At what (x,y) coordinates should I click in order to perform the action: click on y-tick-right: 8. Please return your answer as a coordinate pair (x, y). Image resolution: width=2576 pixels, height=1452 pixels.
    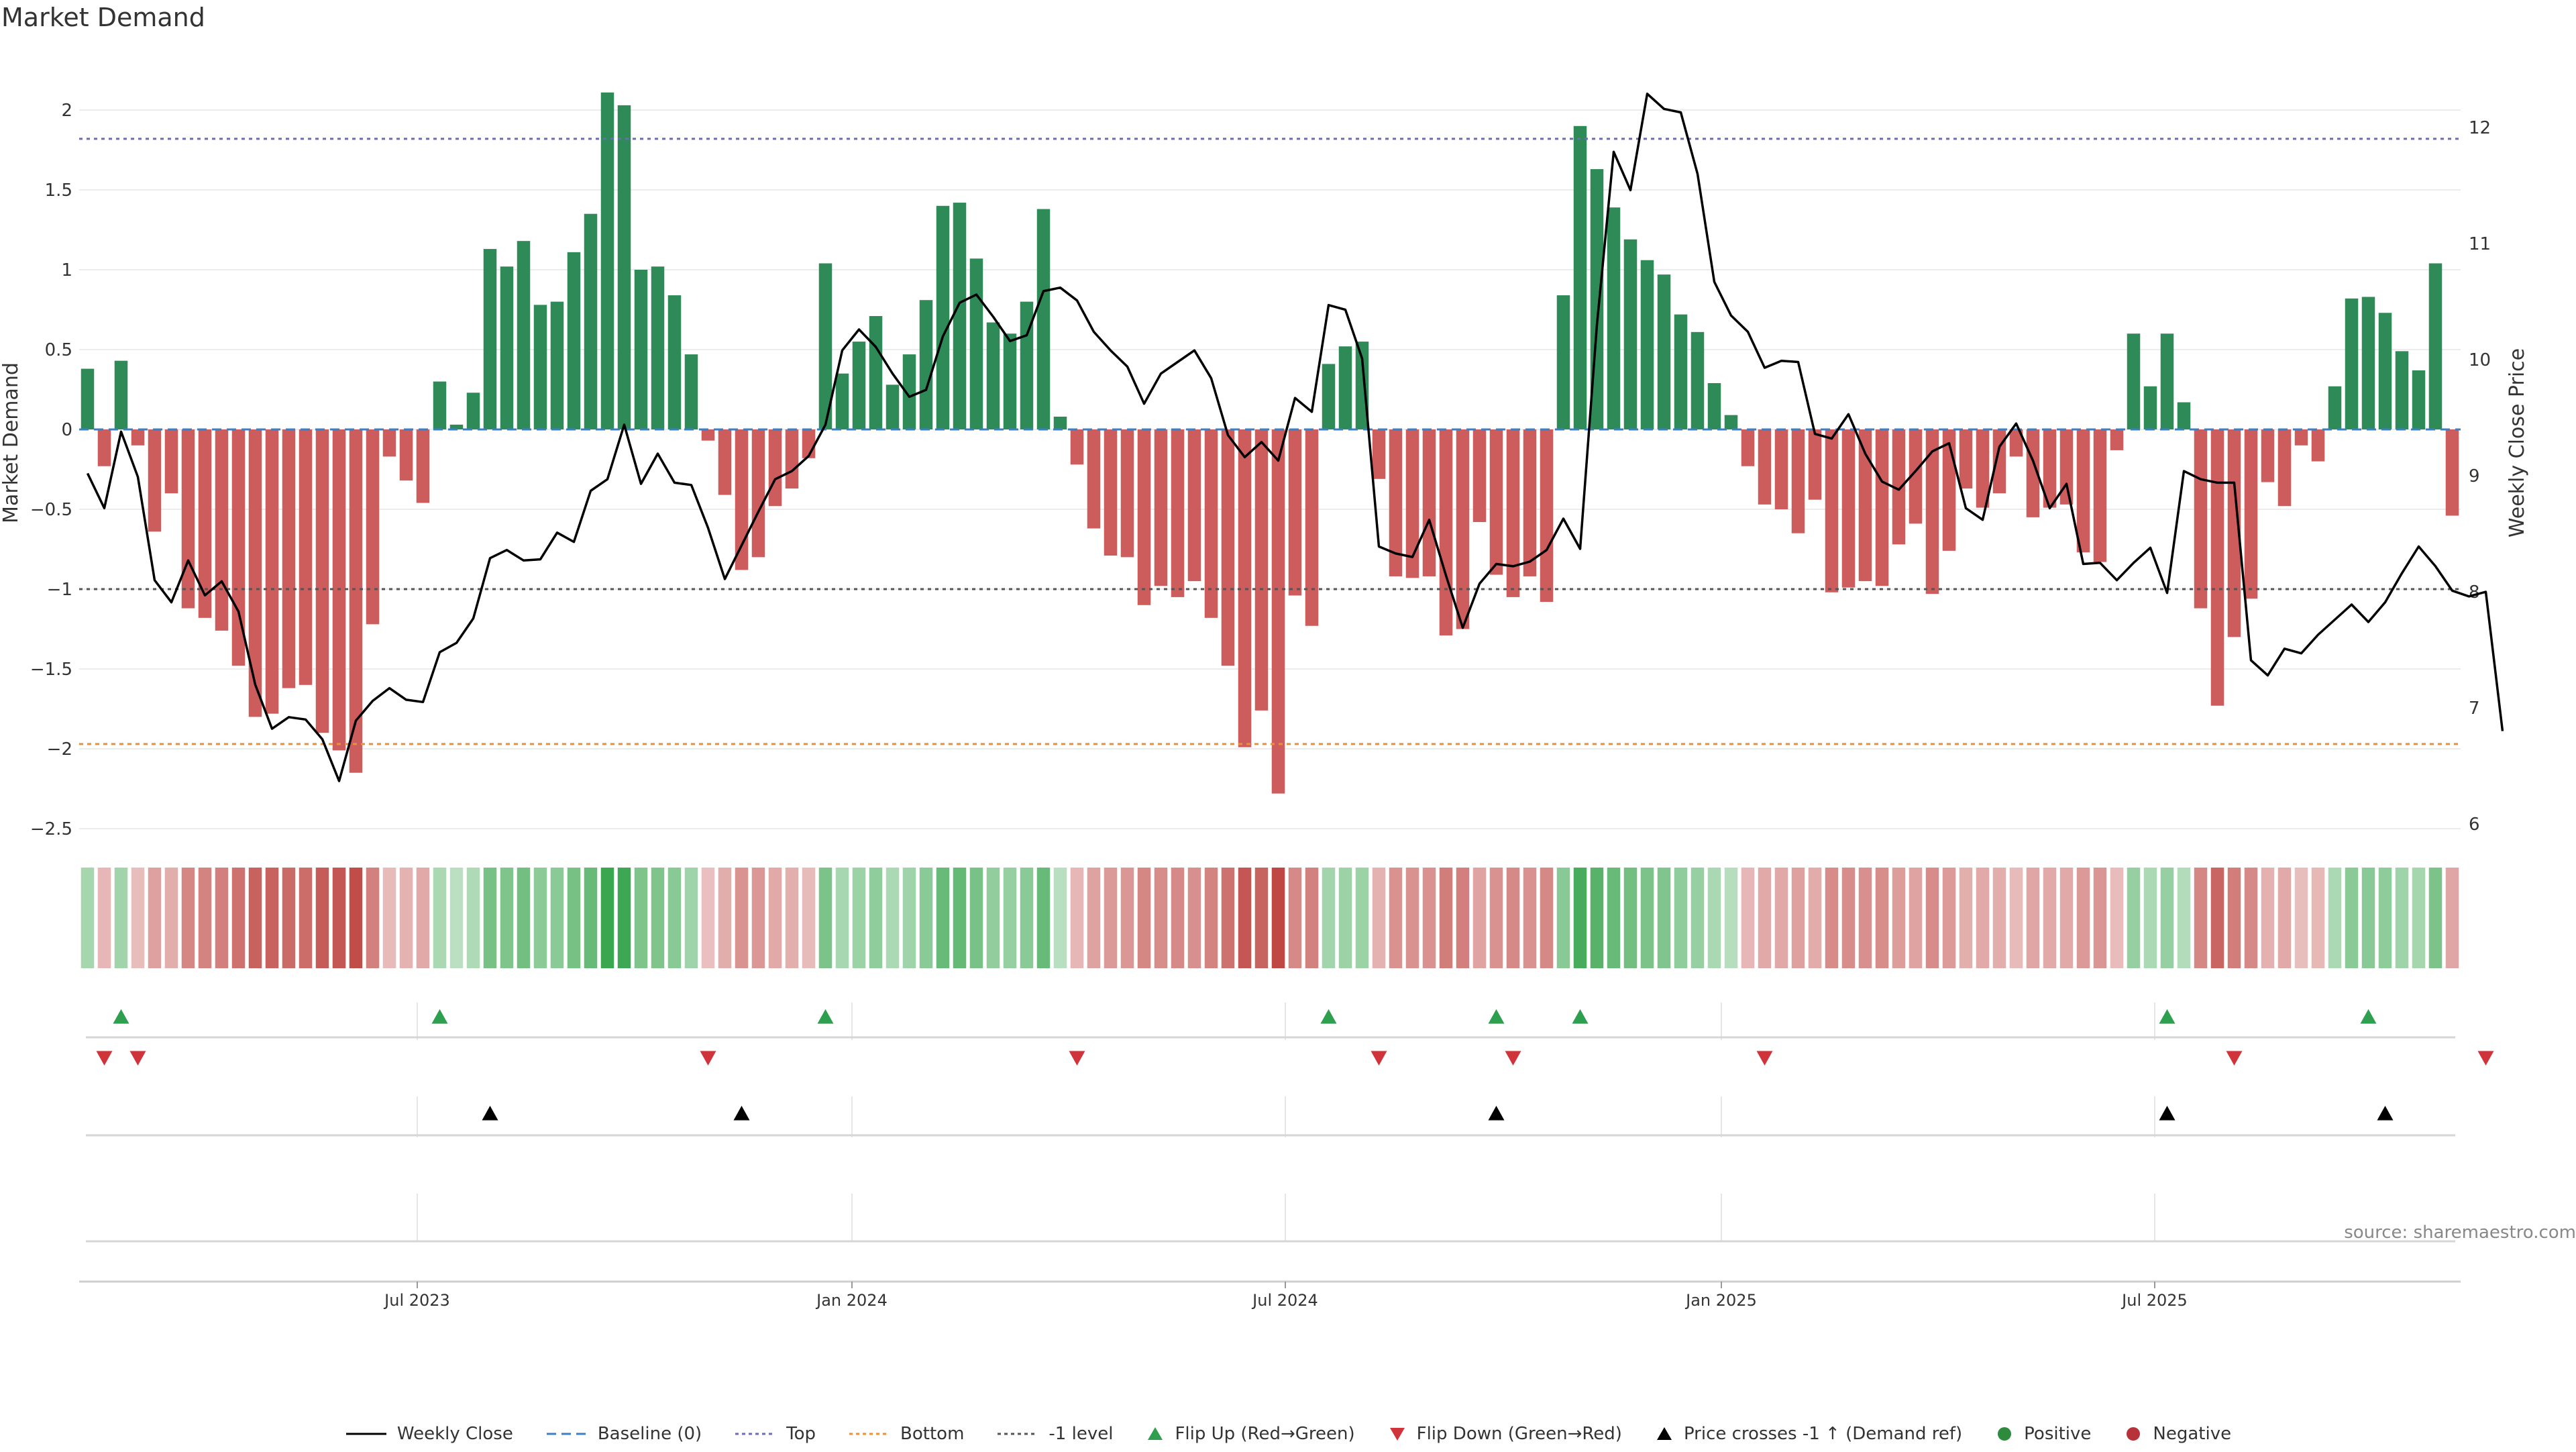
    Looking at the image, I should click on (2474, 593).